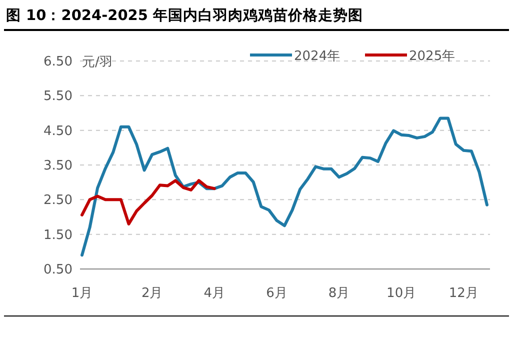 This screenshot has width=513, height=347. Describe the element at coordinates (432, 56) in the screenshot. I see `legend-label: 2025年` at that location.